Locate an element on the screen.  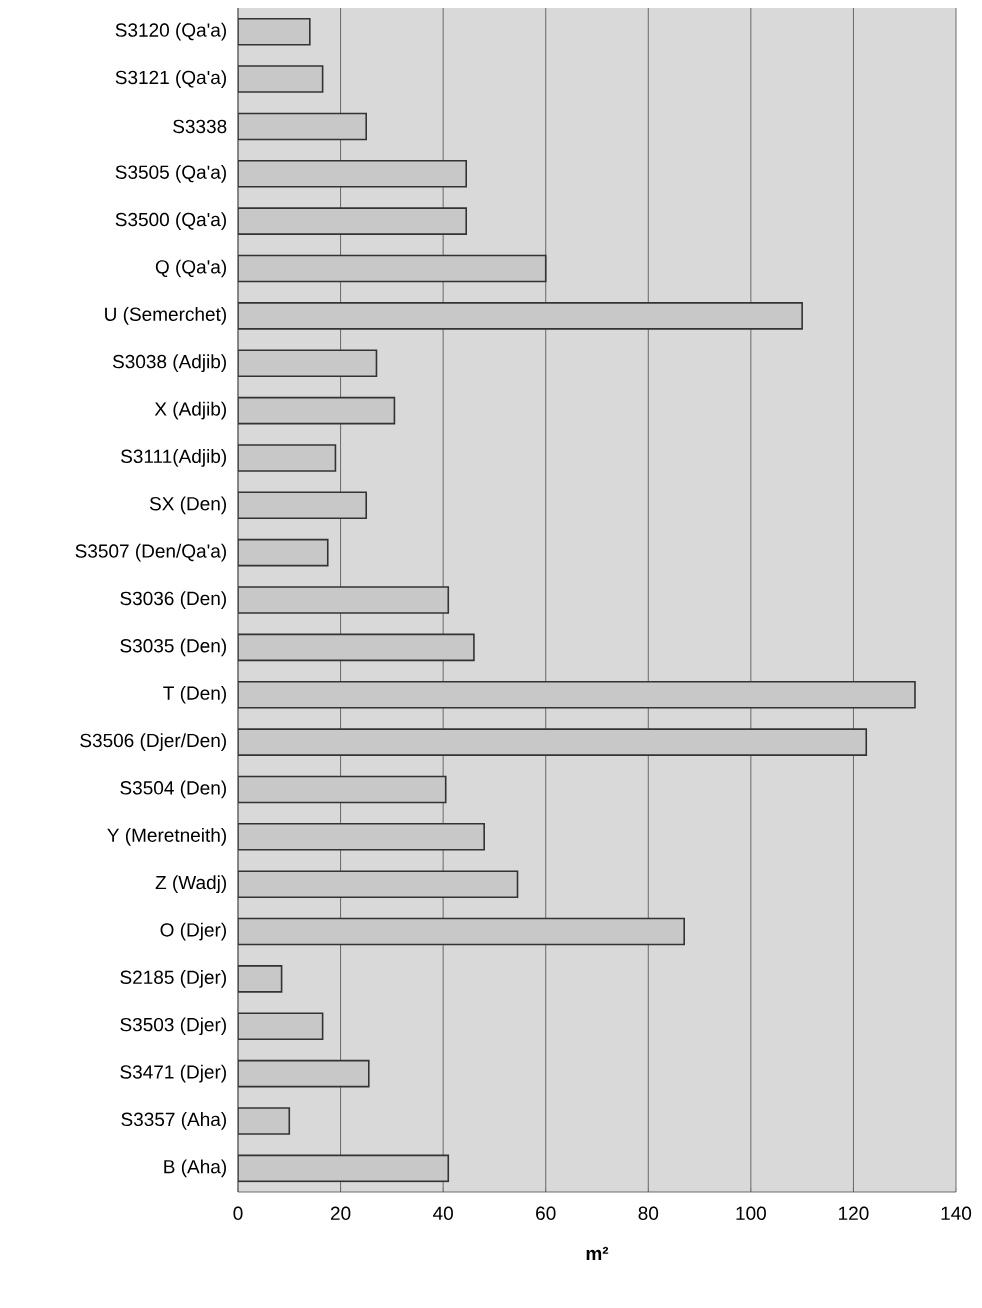
x-tick-label: 120 is located at coordinates (854, 1213).